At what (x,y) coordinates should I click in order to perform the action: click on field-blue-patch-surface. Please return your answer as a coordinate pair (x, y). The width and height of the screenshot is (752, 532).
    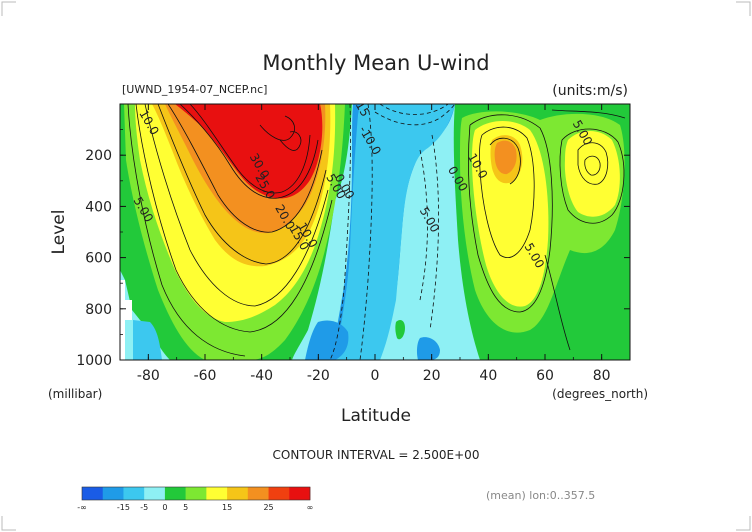
    Looking at the image, I should click on (428, 348).